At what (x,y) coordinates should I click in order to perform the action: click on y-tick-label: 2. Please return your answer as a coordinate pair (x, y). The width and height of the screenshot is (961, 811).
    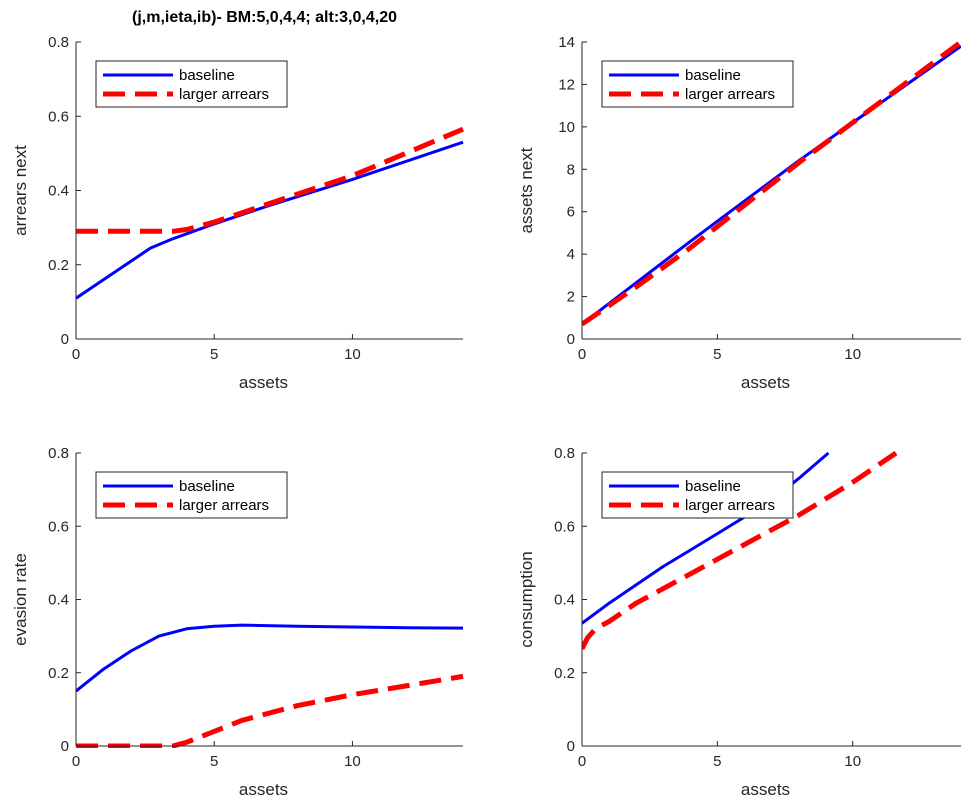
    Looking at the image, I should click on (571, 297).